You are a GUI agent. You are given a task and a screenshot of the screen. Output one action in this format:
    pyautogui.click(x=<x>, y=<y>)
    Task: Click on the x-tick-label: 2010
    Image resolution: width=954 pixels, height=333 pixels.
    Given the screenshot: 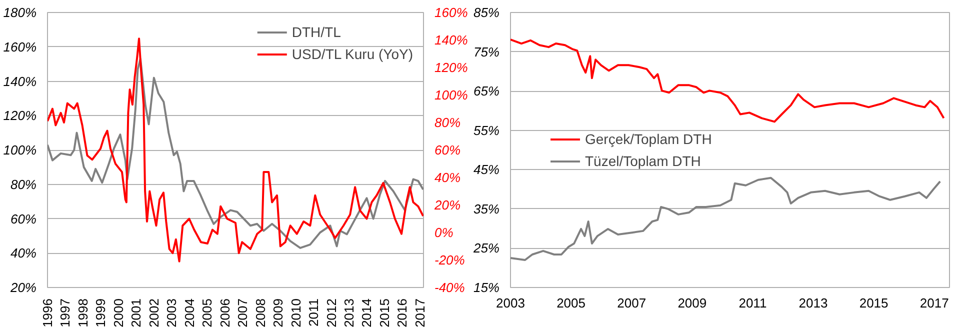 What is the action you would take?
    pyautogui.click(x=296, y=313)
    